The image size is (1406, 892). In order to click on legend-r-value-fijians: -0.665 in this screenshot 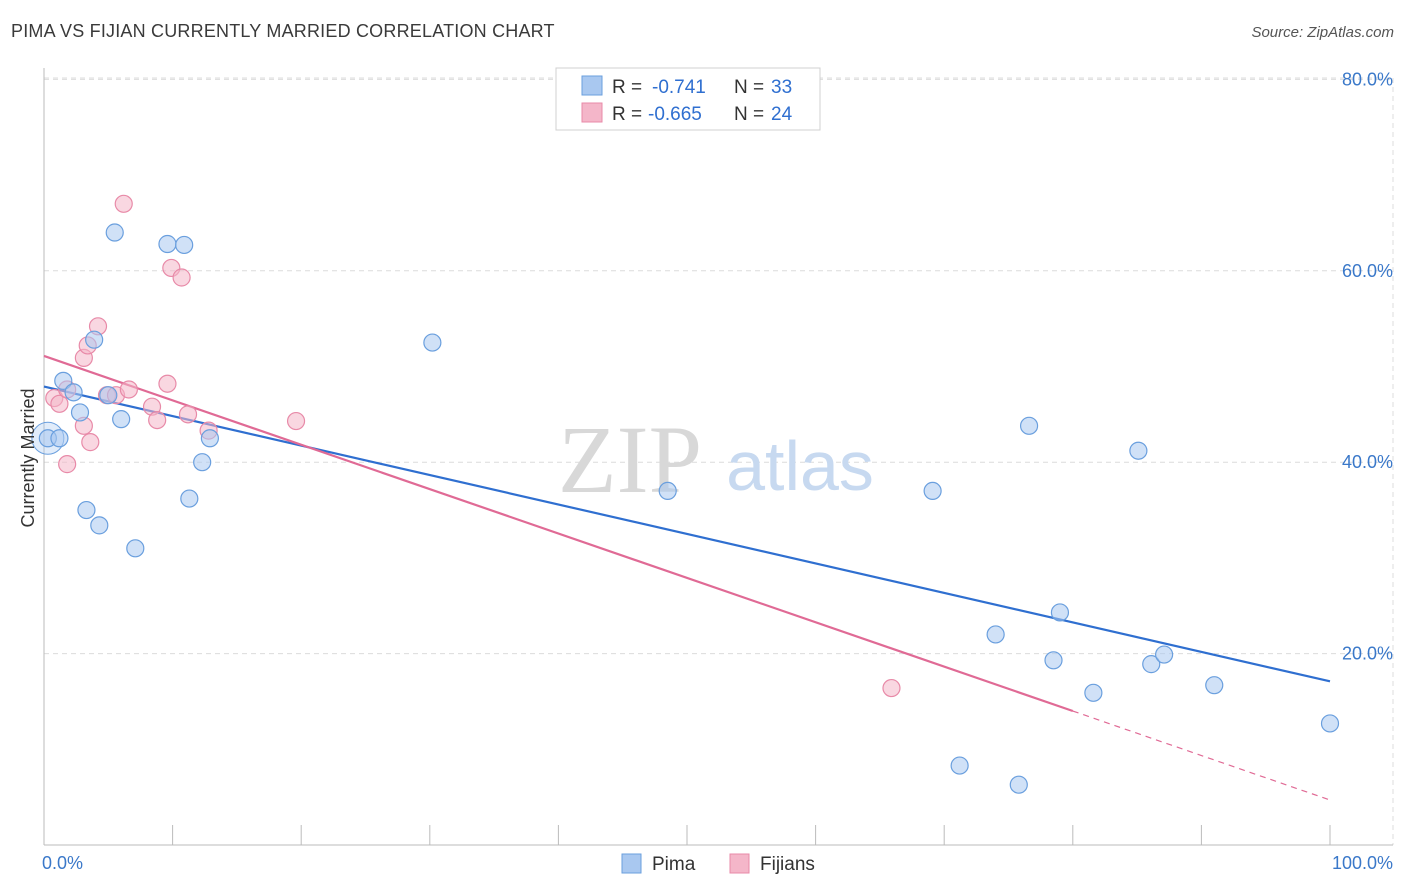, I will do `click(675, 114)`.